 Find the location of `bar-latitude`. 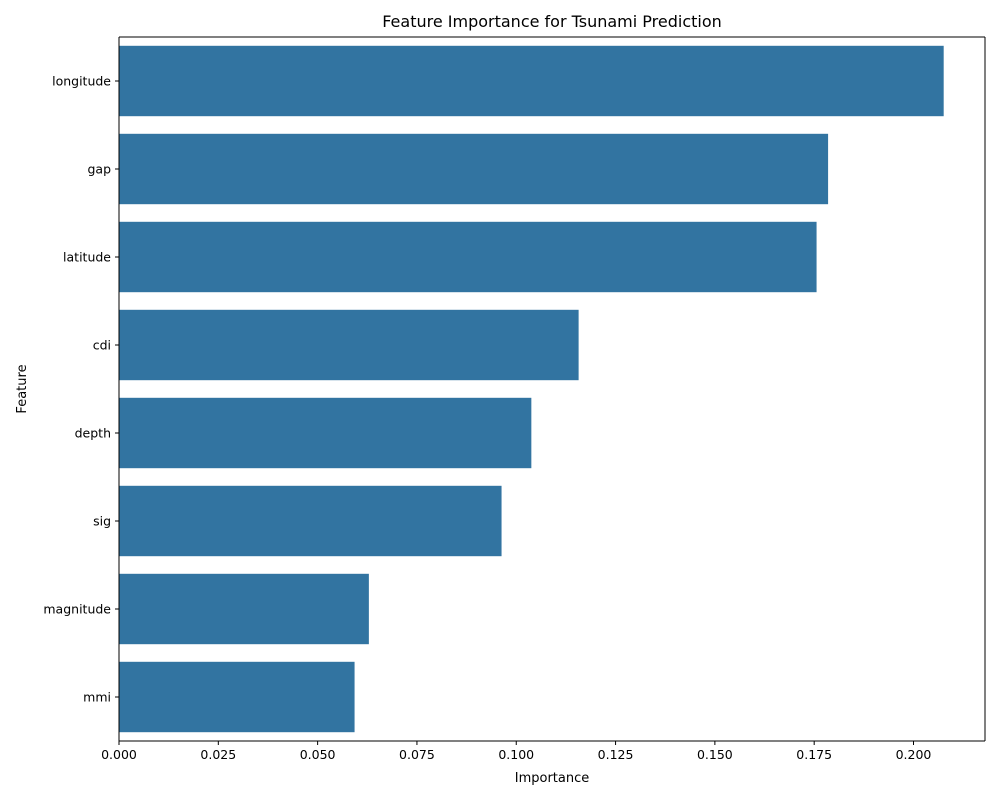

bar-latitude is located at coordinates (468, 257).